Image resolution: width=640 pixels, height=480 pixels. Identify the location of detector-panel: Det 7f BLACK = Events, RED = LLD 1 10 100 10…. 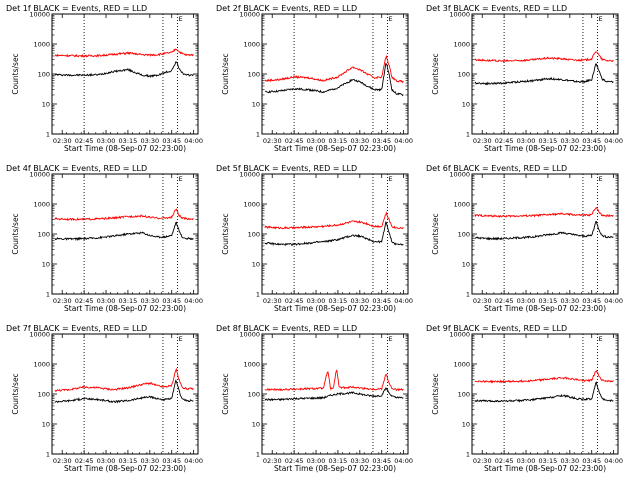
(104, 398).